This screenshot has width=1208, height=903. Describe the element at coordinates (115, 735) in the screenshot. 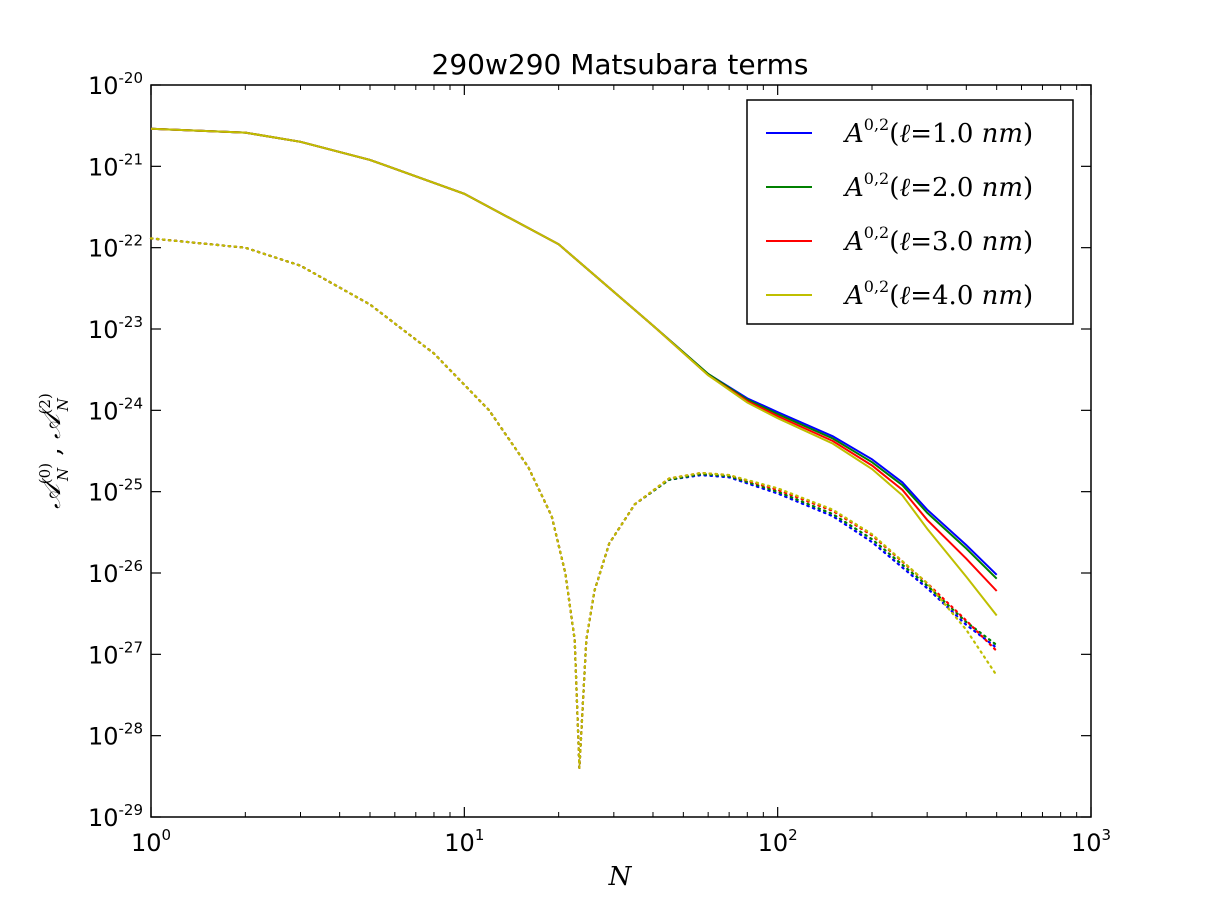

I see `y-tick-label: 10-28` at that location.